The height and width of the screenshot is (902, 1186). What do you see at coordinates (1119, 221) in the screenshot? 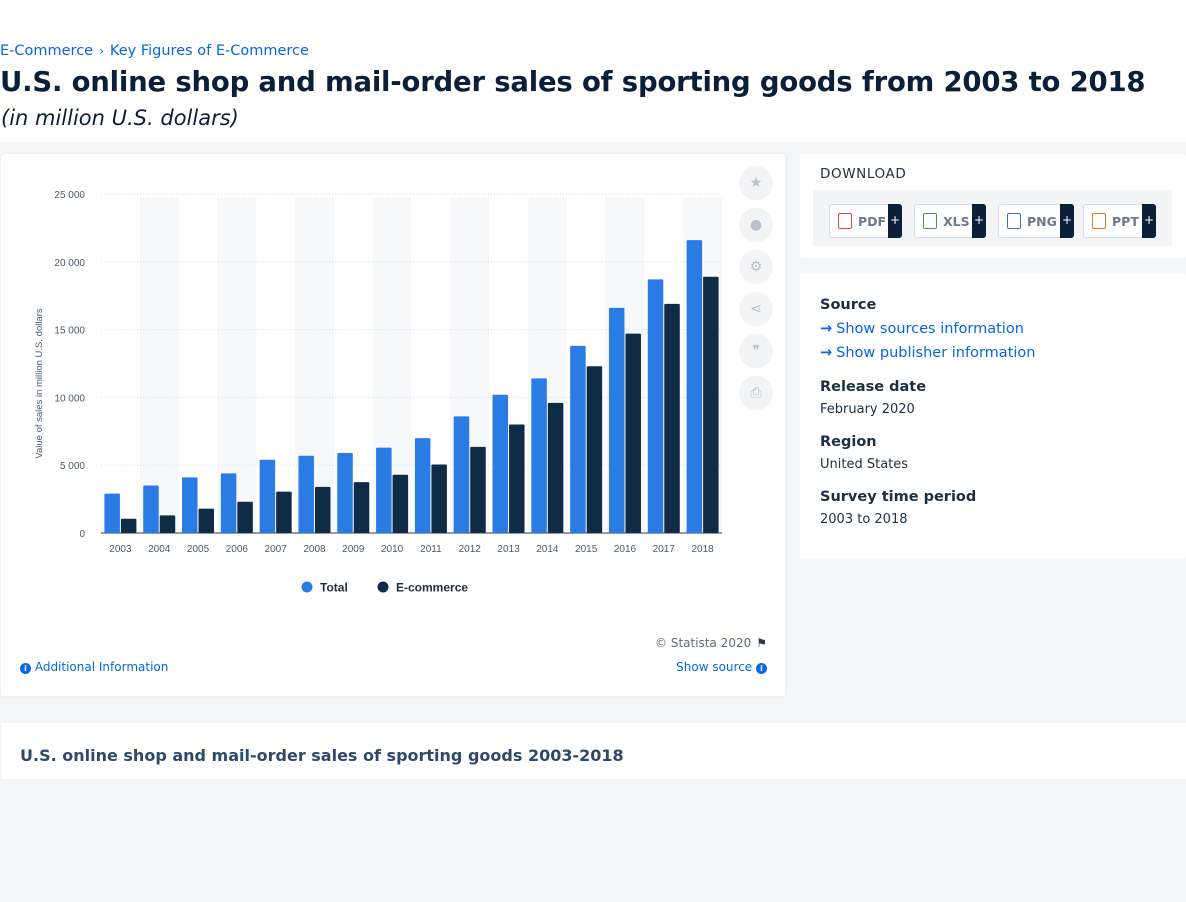
I see `download-ppt-button: PPT +` at bounding box center [1119, 221].